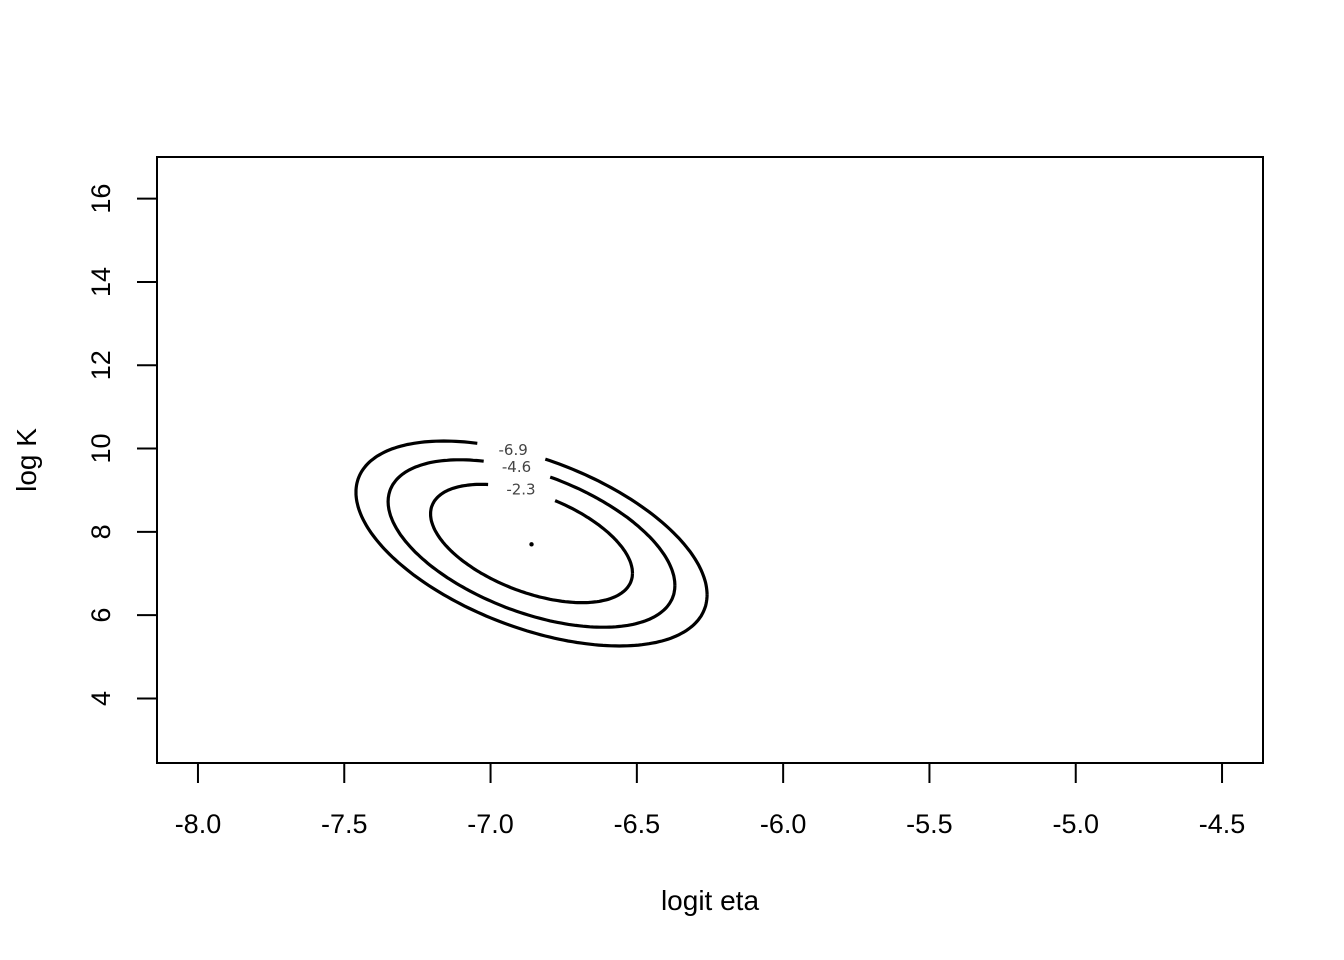  I want to click on contour-label: -2.3, so click(520, 489).